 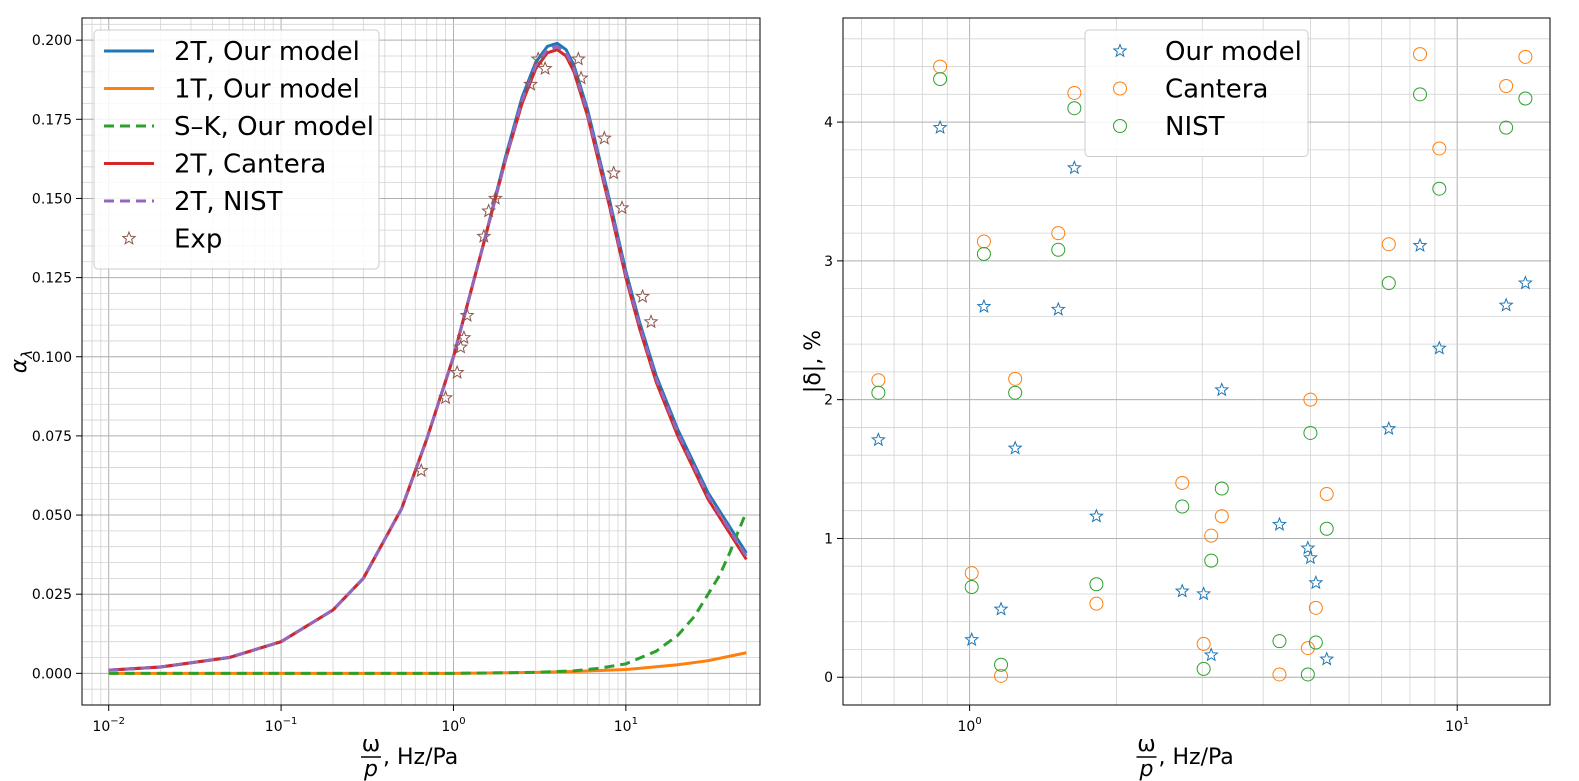 I want to click on x-tick-label-exp: 1, so click(x=1466, y=721).